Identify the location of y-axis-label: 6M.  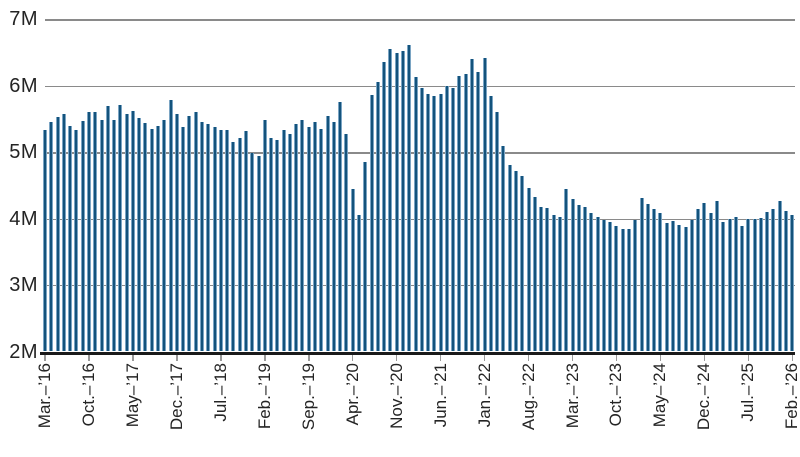
(23, 85).